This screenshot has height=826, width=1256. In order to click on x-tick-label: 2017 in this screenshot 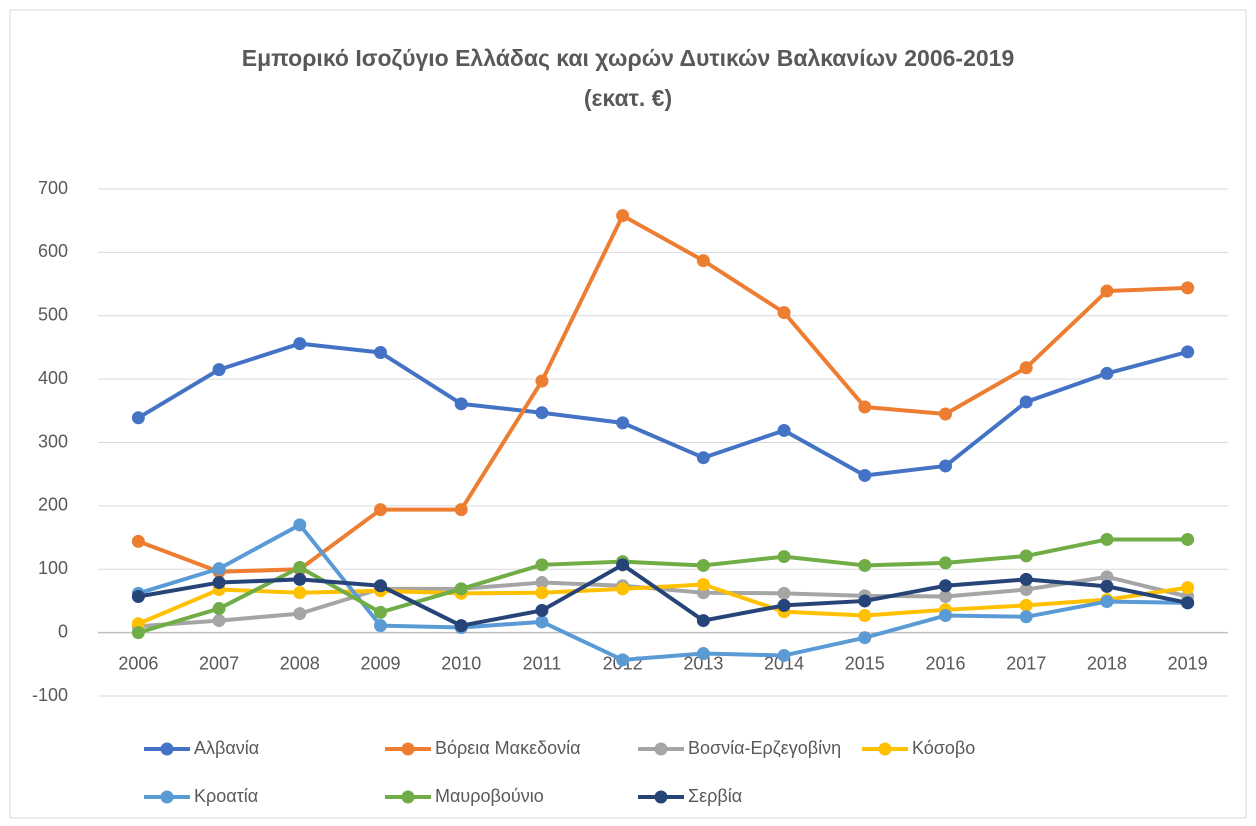, I will do `click(1026, 663)`.